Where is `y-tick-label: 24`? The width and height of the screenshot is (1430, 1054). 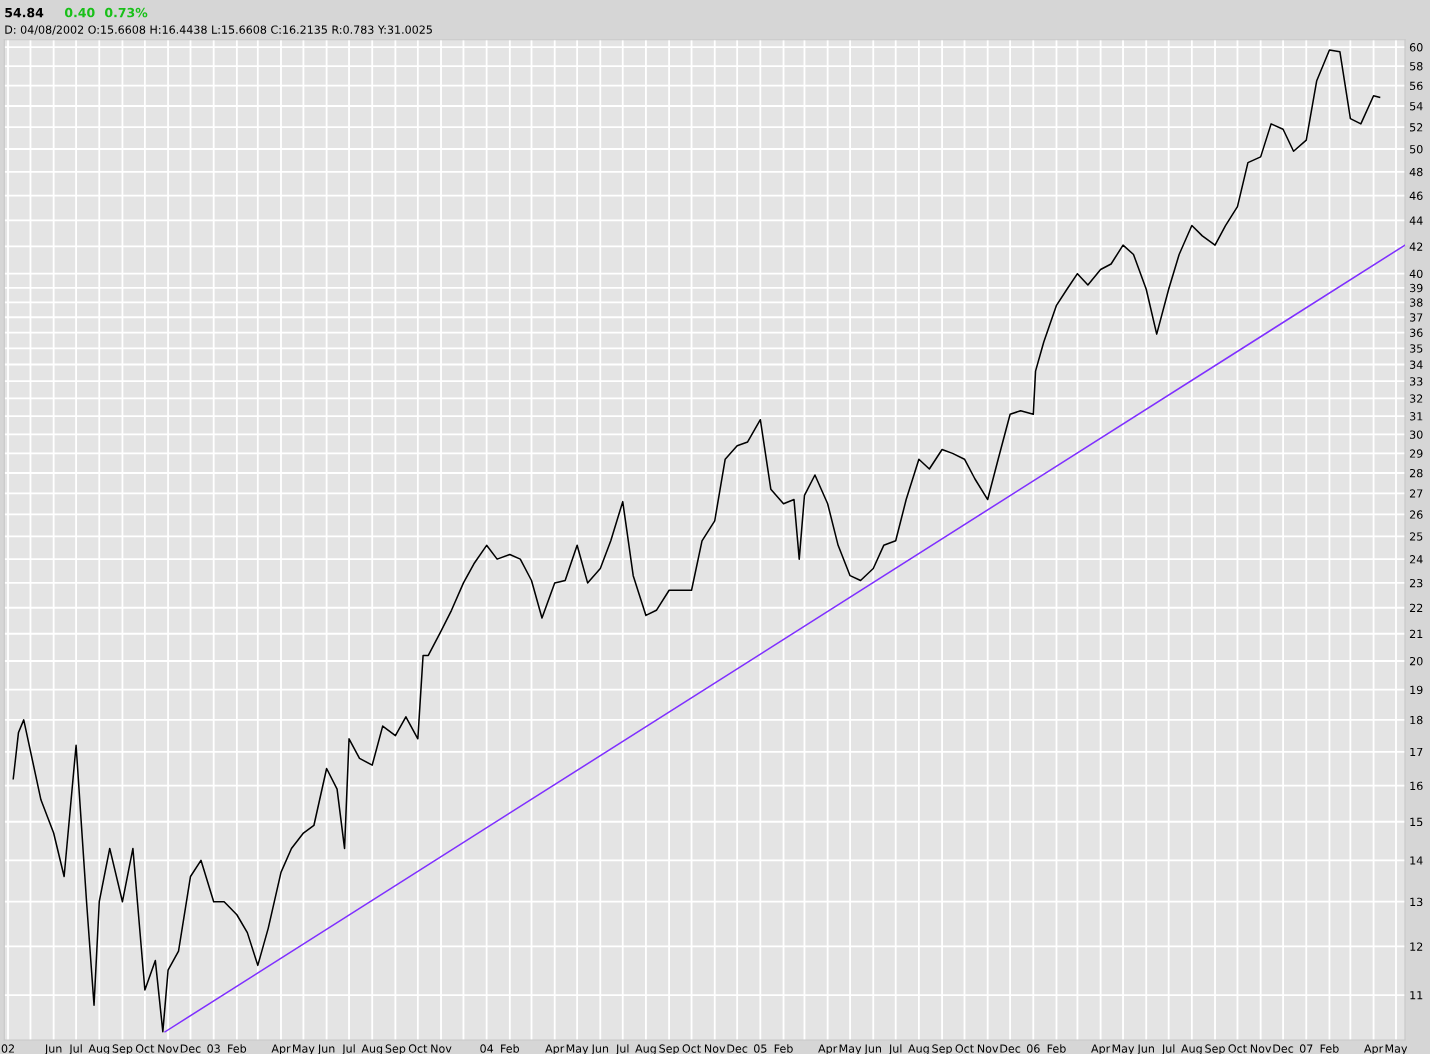 y-tick-label: 24 is located at coordinates (1416, 559).